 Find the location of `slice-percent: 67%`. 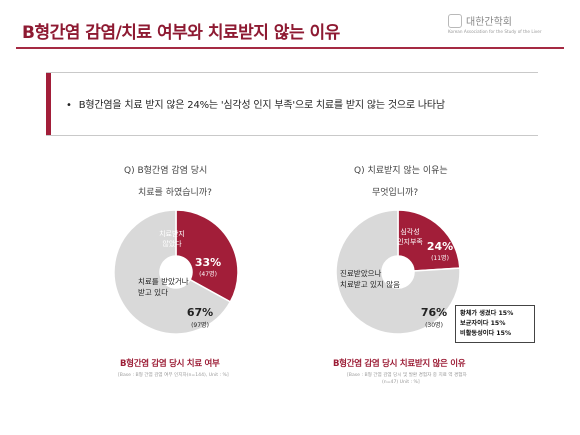

slice-percent: 67% is located at coordinates (200, 312).